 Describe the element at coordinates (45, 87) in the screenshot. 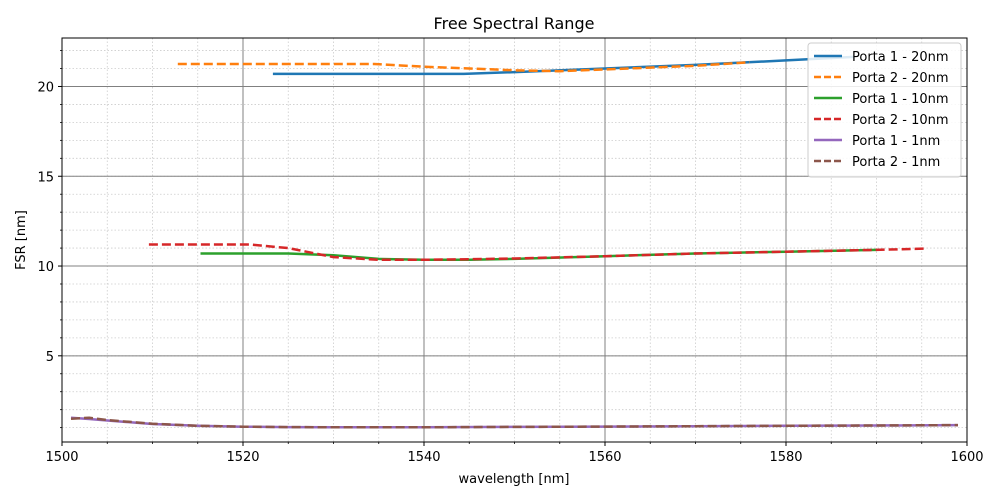

I see `y-tick-label: 20` at that location.